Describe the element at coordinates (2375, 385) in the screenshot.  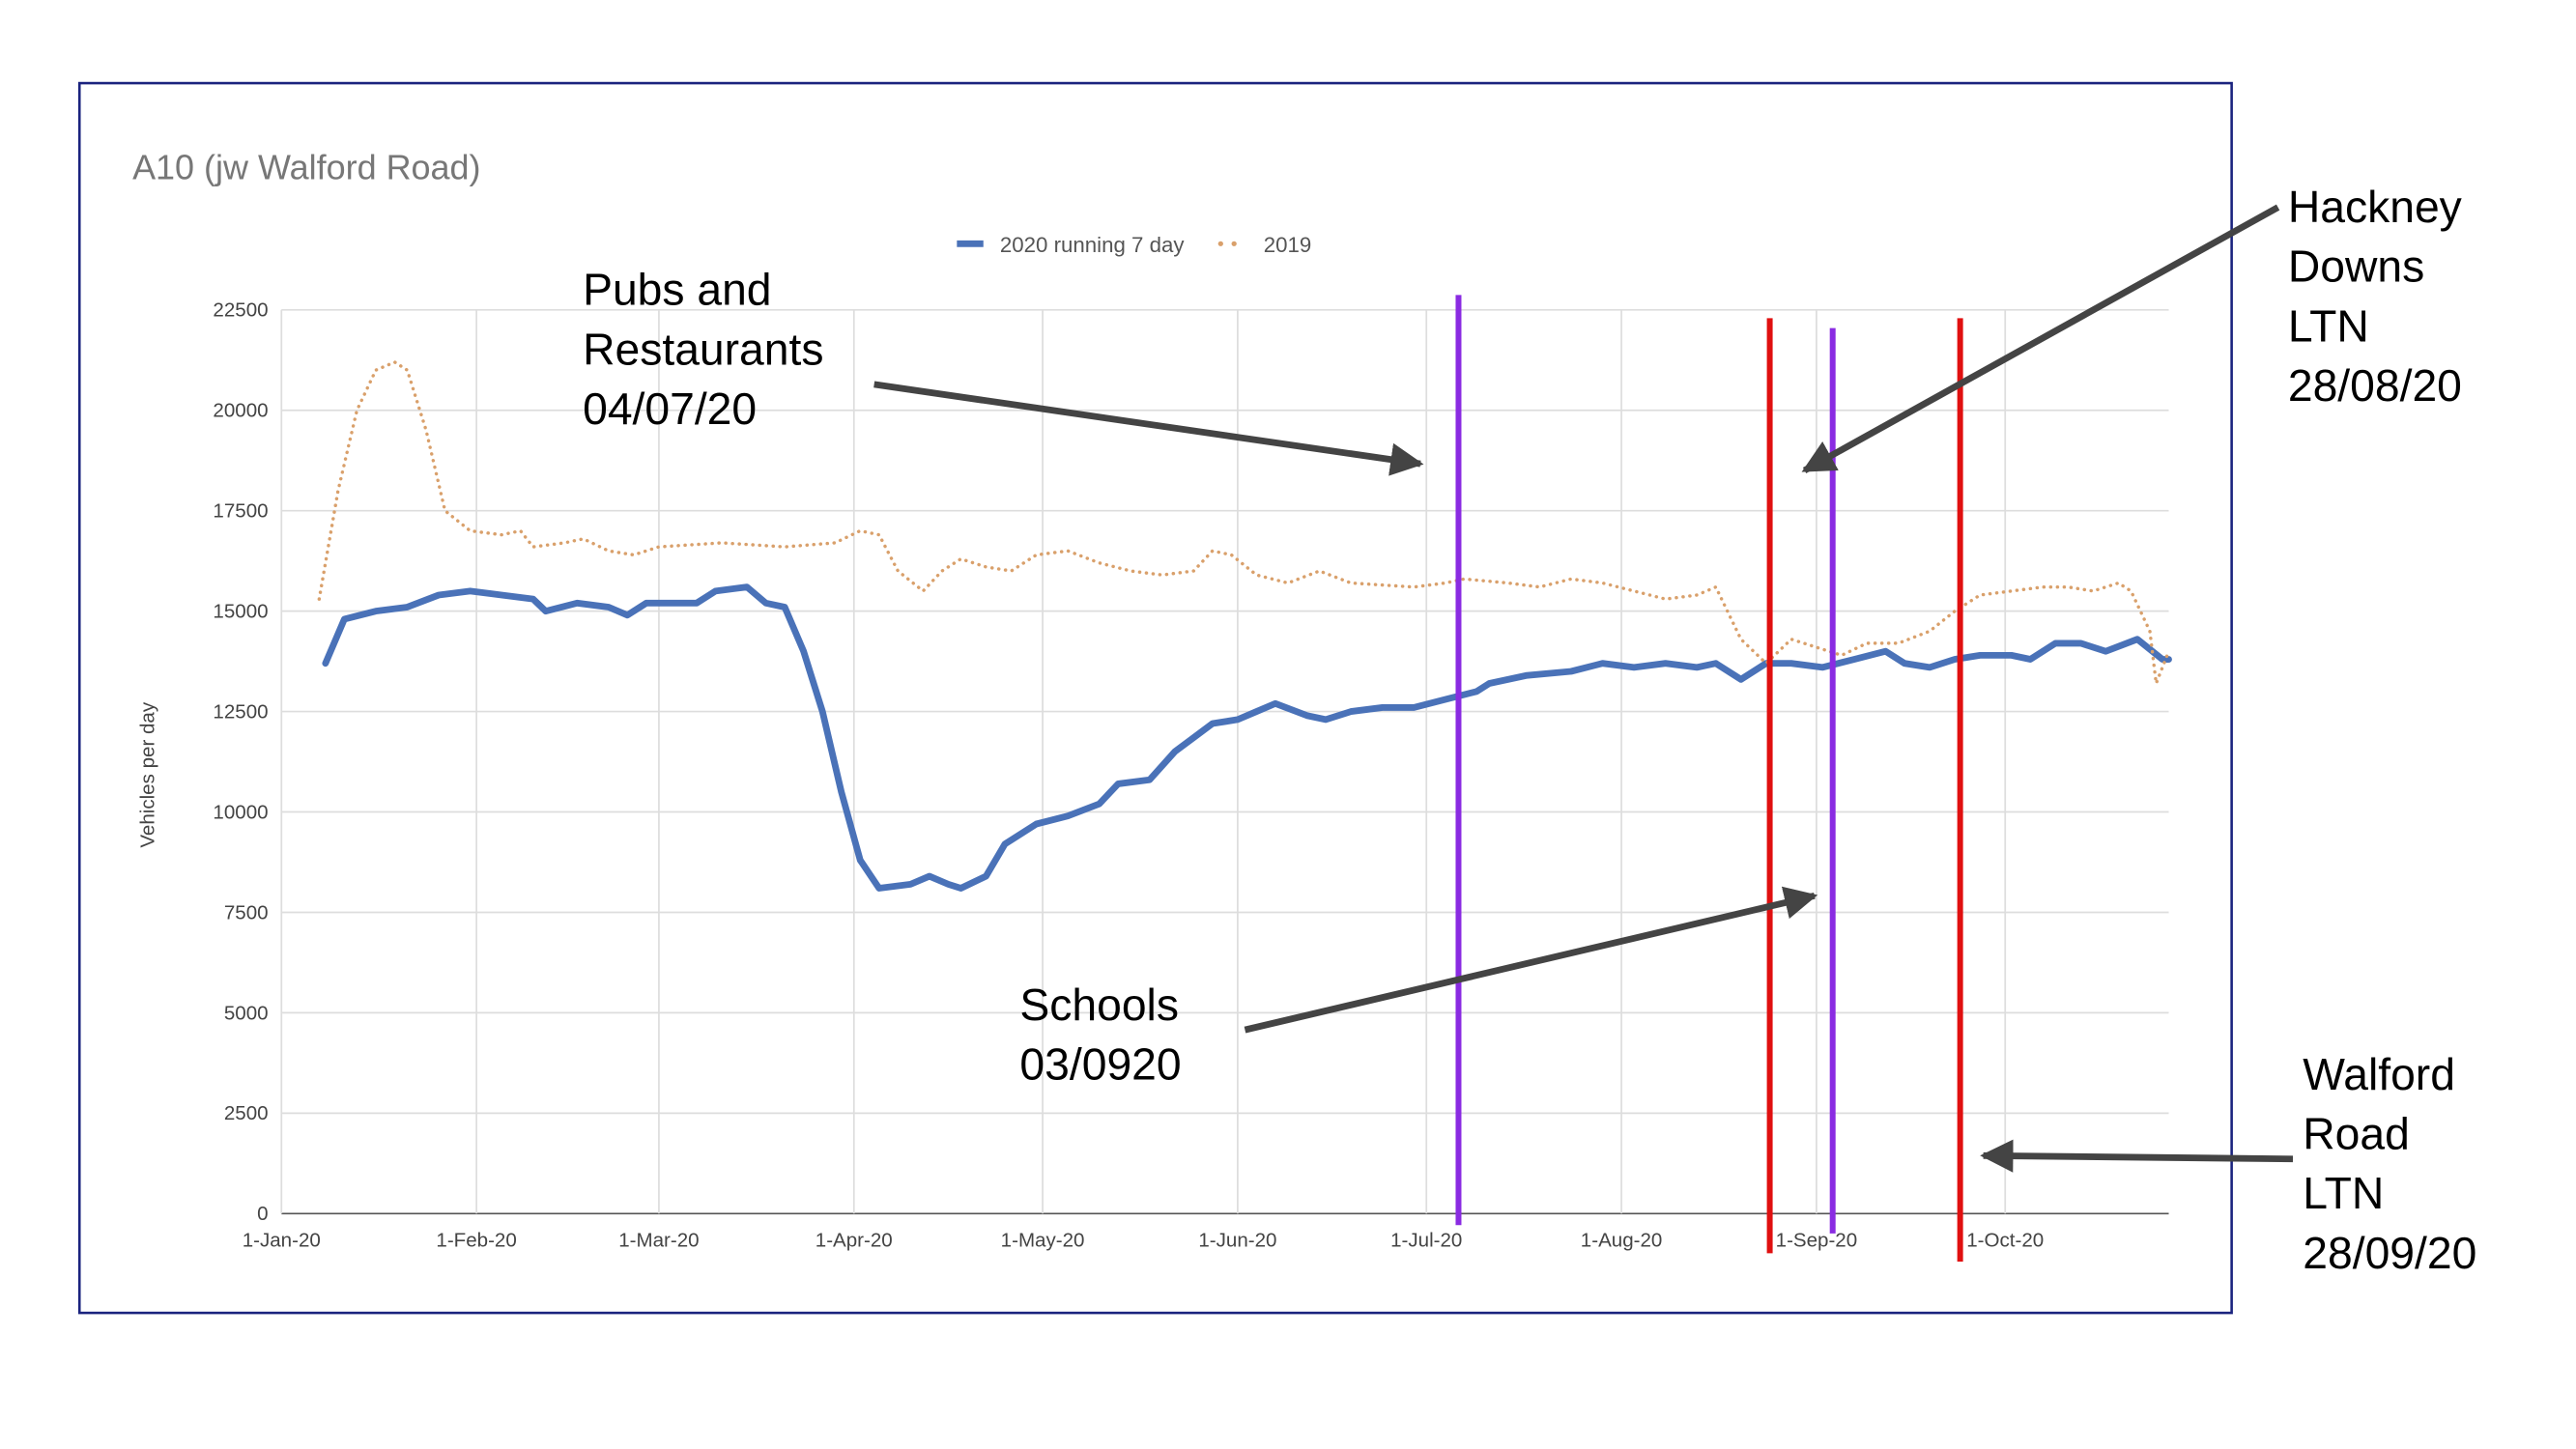
I see `annotation: 28/08/20` at that location.